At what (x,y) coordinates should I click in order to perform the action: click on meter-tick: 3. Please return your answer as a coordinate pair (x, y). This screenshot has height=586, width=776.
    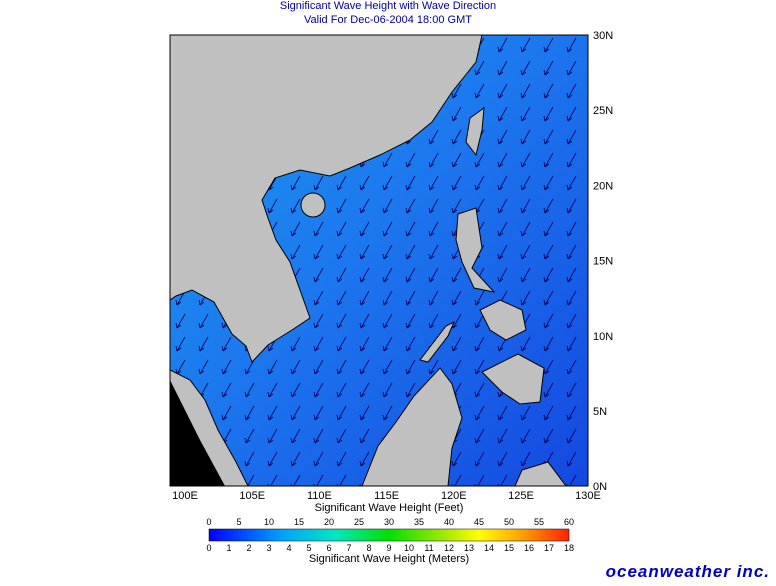
    Looking at the image, I should click on (268, 548).